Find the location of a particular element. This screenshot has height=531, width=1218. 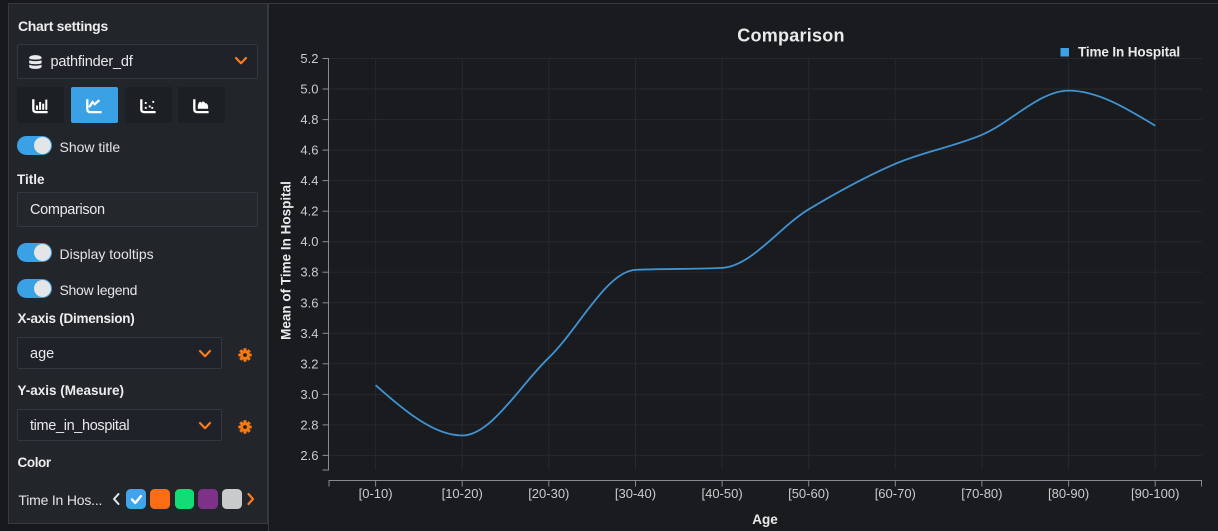

svg-text: 2.8 is located at coordinates (309, 424).